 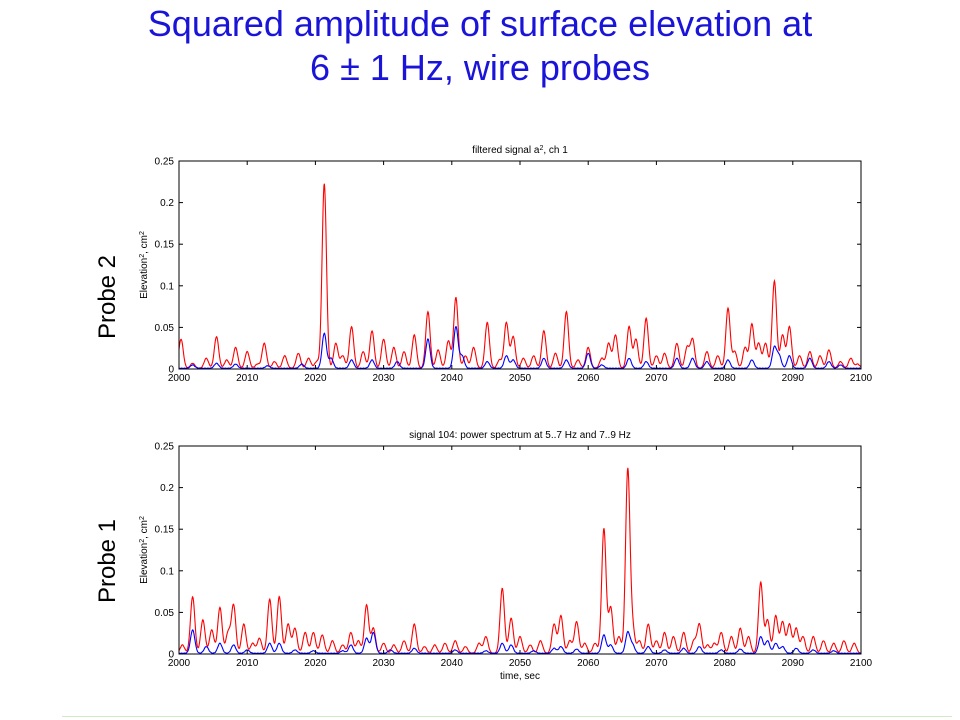 I want to click on x-axis-label: time, sec, so click(x=520, y=676).